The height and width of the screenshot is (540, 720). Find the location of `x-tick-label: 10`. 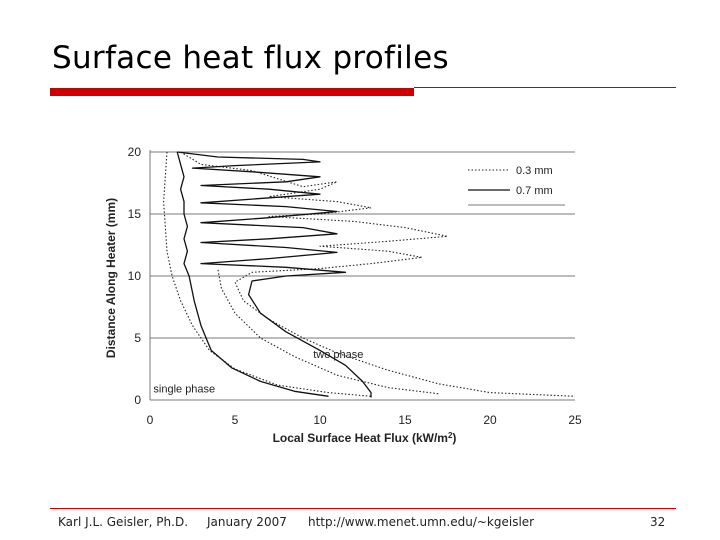

x-tick-label: 10 is located at coordinates (320, 420).